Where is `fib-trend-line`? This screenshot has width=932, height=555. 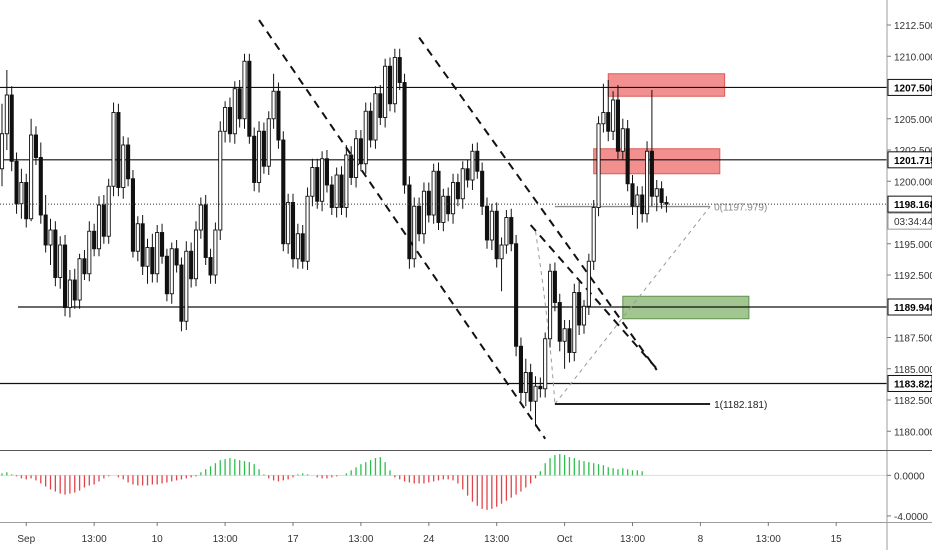
fib-trend-line is located at coordinates (632, 305).